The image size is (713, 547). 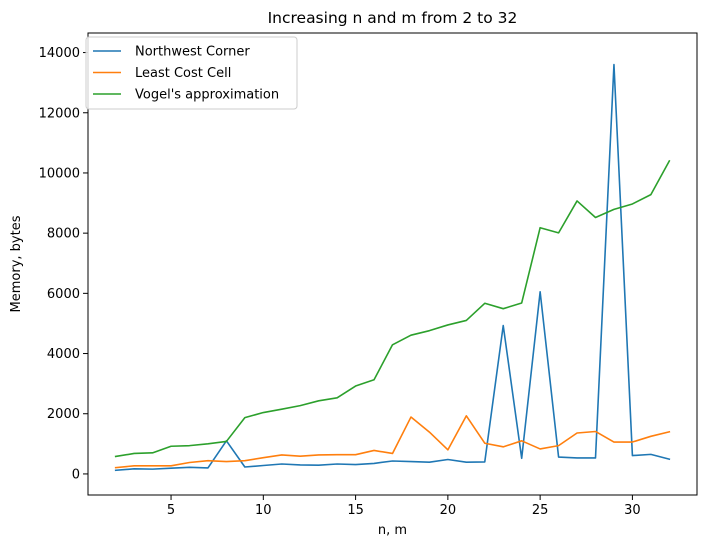 I want to click on x-tick-label: 5, so click(x=171, y=510).